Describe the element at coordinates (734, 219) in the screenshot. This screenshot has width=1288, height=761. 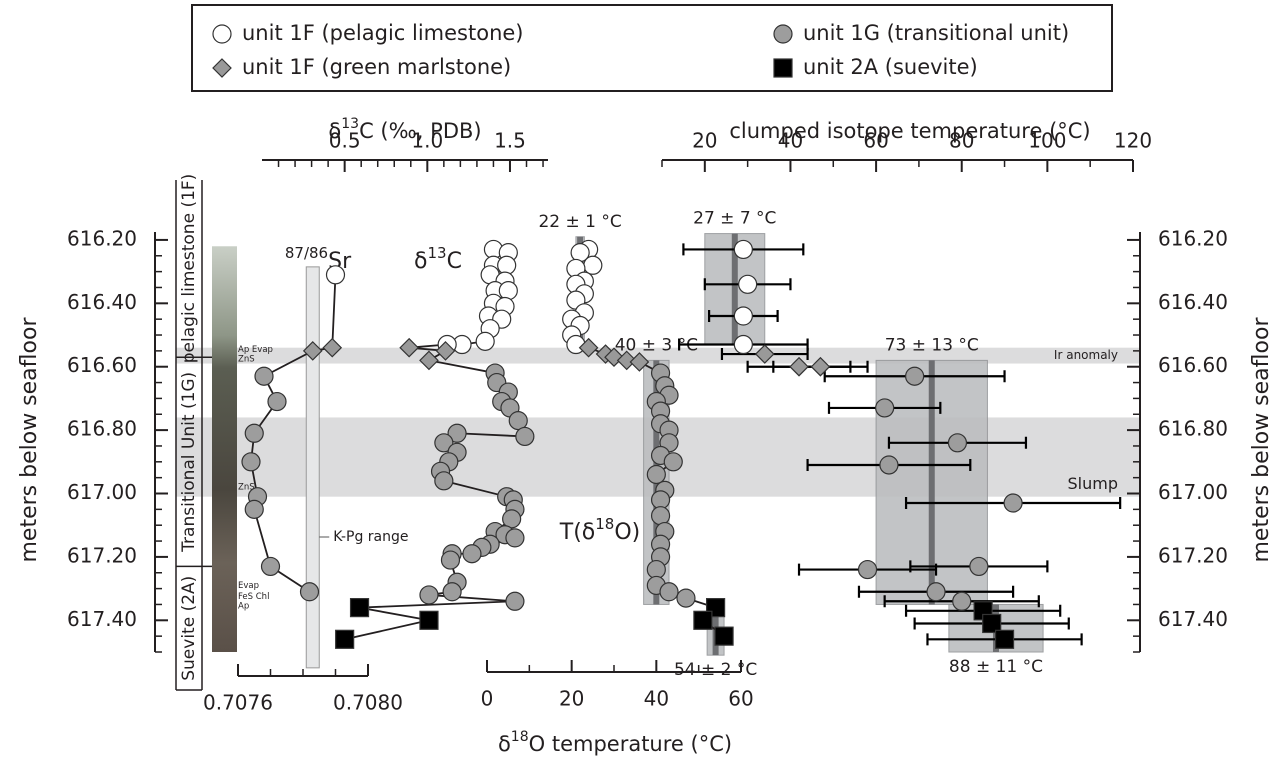
I see `band-label: 27 ± 7 °C` at that location.